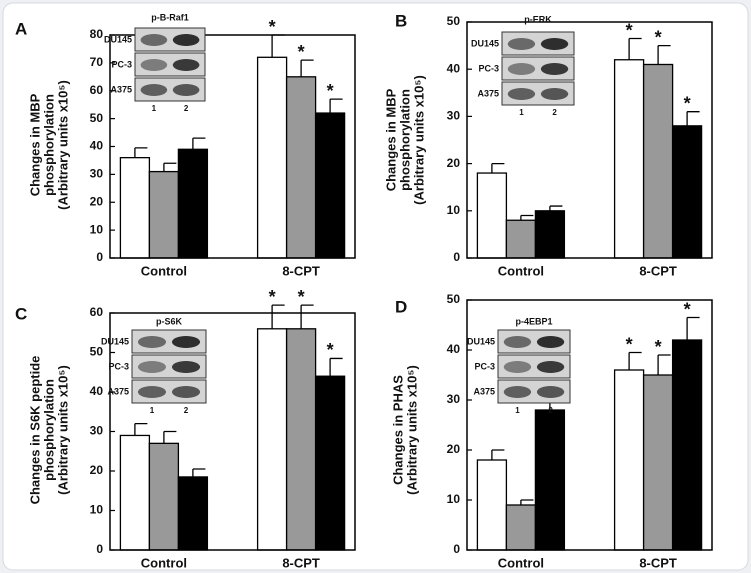 This screenshot has width=751, height=573. What do you see at coordinates (97, 431) in the screenshot?
I see `y-tick-label: 30` at bounding box center [97, 431].